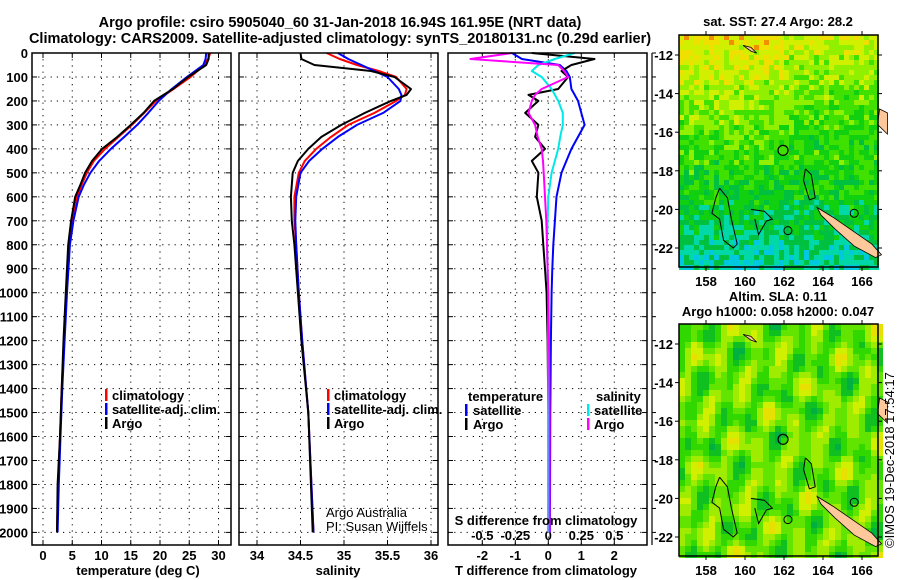  I want to click on map-y-tick-label: -22, so click(663, 248).